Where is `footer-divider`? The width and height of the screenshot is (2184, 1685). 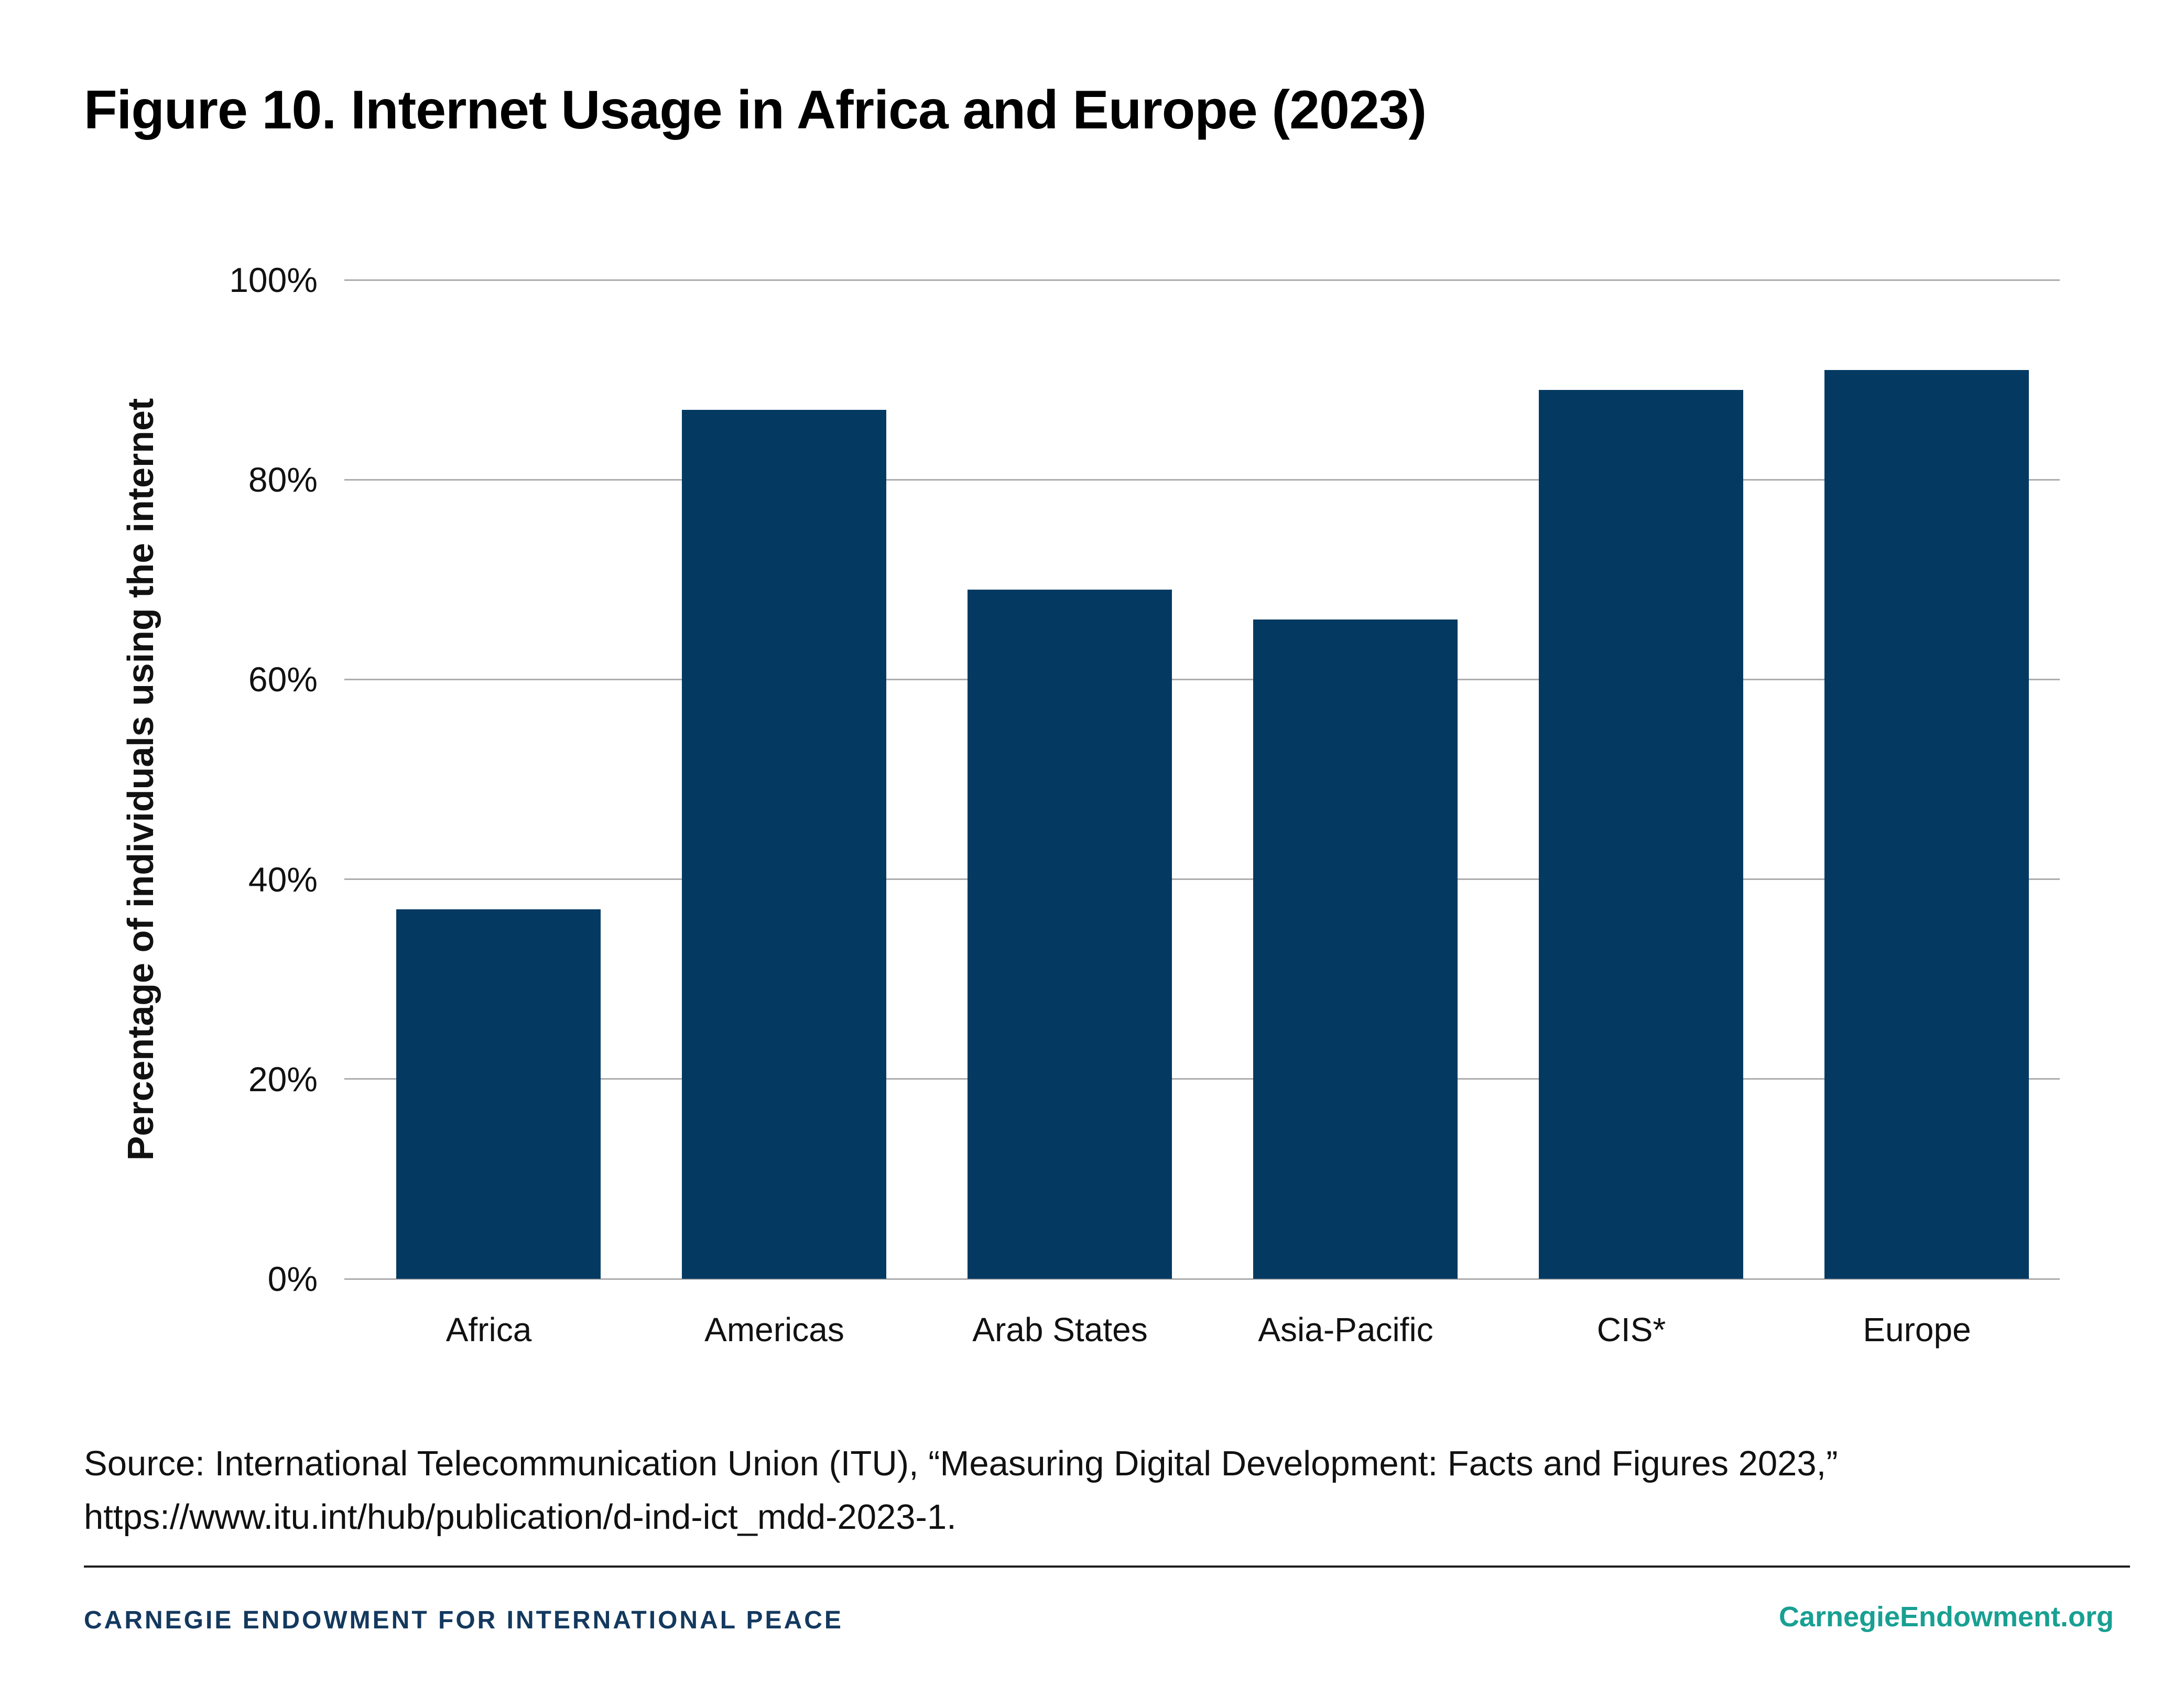
footer-divider is located at coordinates (1107, 1567).